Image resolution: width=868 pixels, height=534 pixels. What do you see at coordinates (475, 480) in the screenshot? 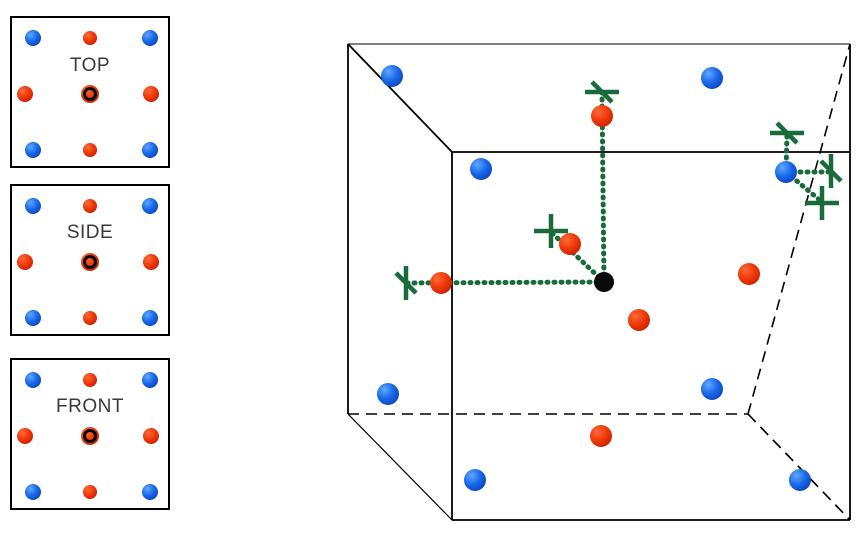
I see `blue-corner-front-bottom-left` at bounding box center [475, 480].